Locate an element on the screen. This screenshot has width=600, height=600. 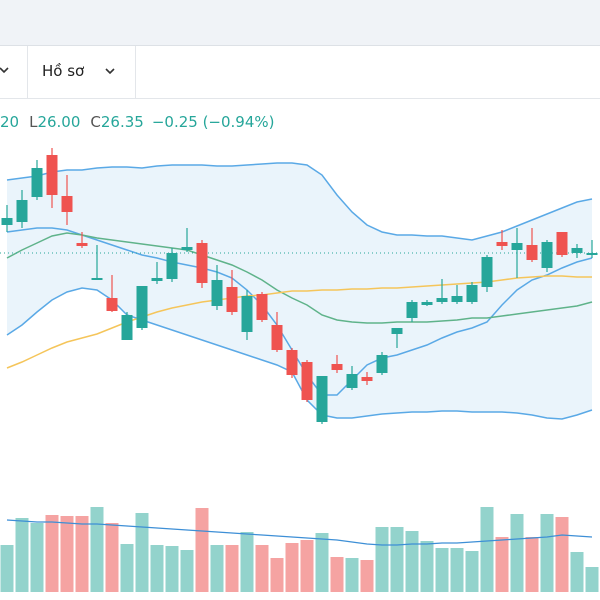
band-upper is located at coordinates (299, 201).